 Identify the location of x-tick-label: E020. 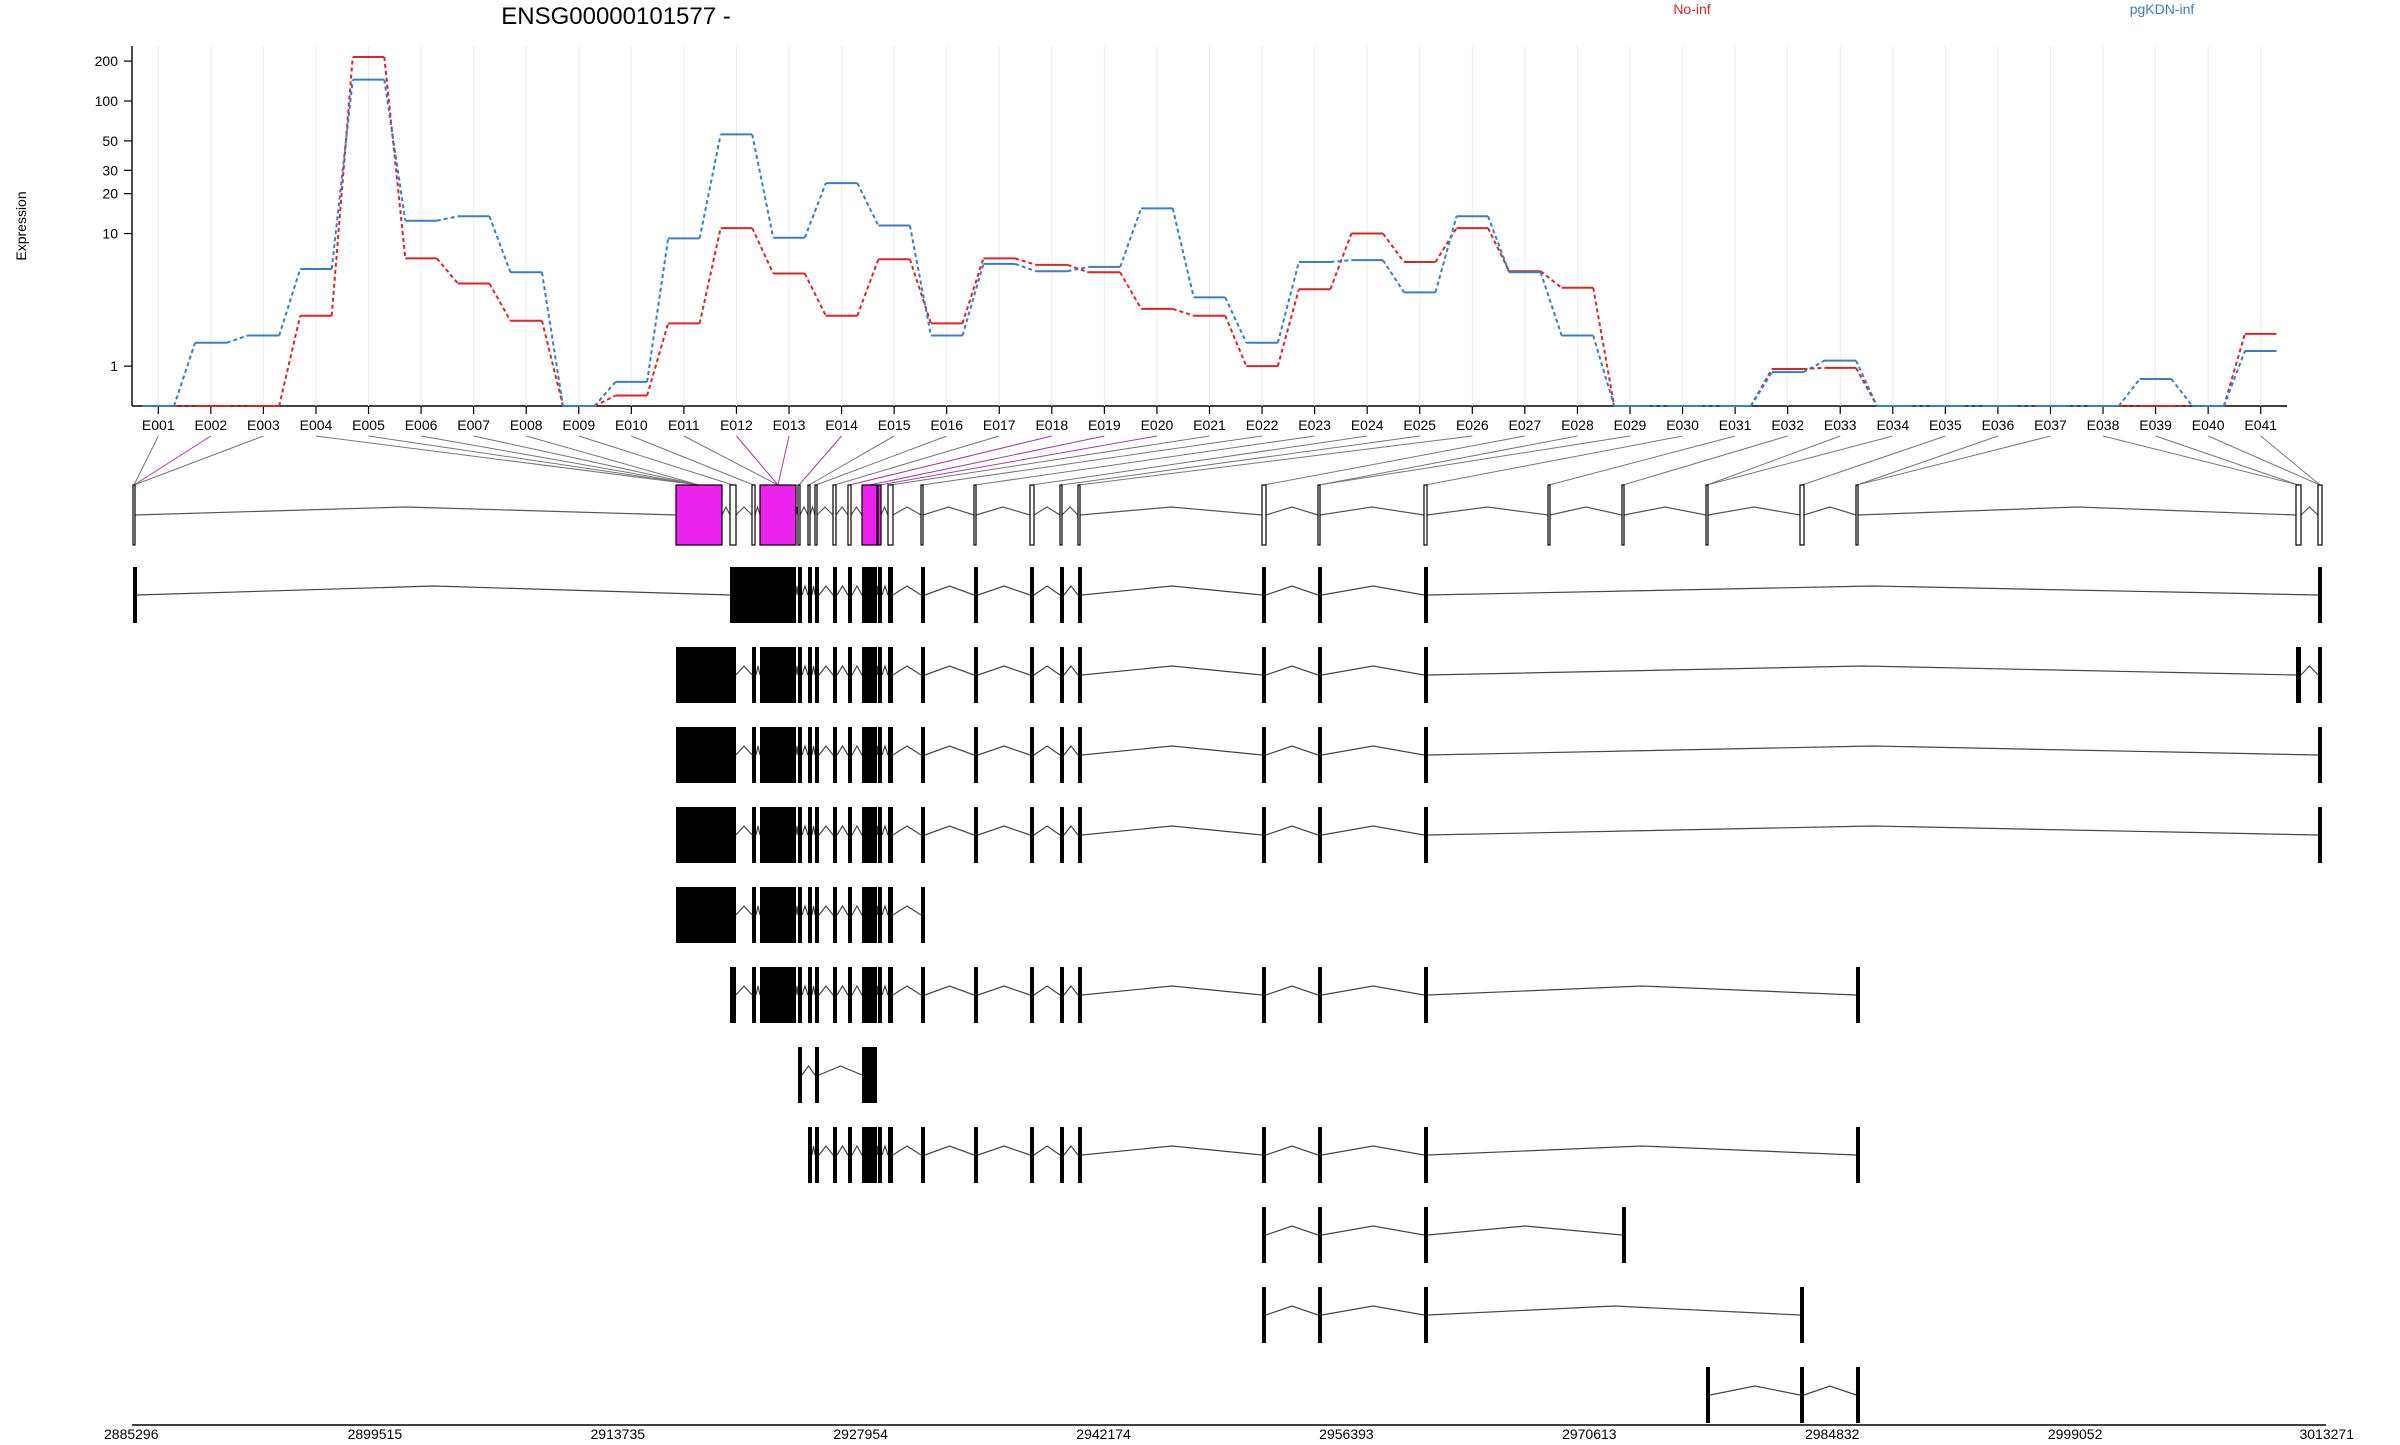
(1157, 425).